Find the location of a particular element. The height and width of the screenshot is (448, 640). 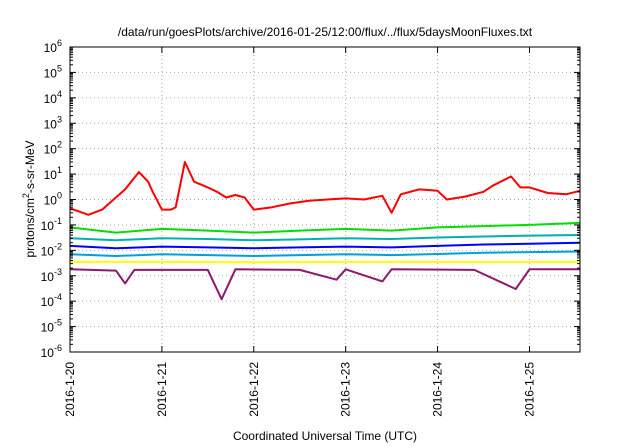

x-tick-label: 2016-1-23 is located at coordinates (346, 389).